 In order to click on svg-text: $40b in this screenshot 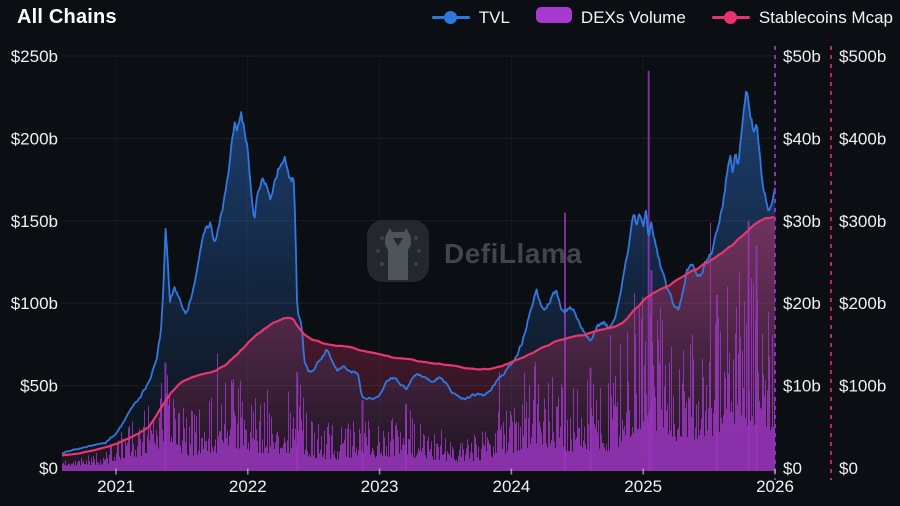, I will do `click(802, 138)`.